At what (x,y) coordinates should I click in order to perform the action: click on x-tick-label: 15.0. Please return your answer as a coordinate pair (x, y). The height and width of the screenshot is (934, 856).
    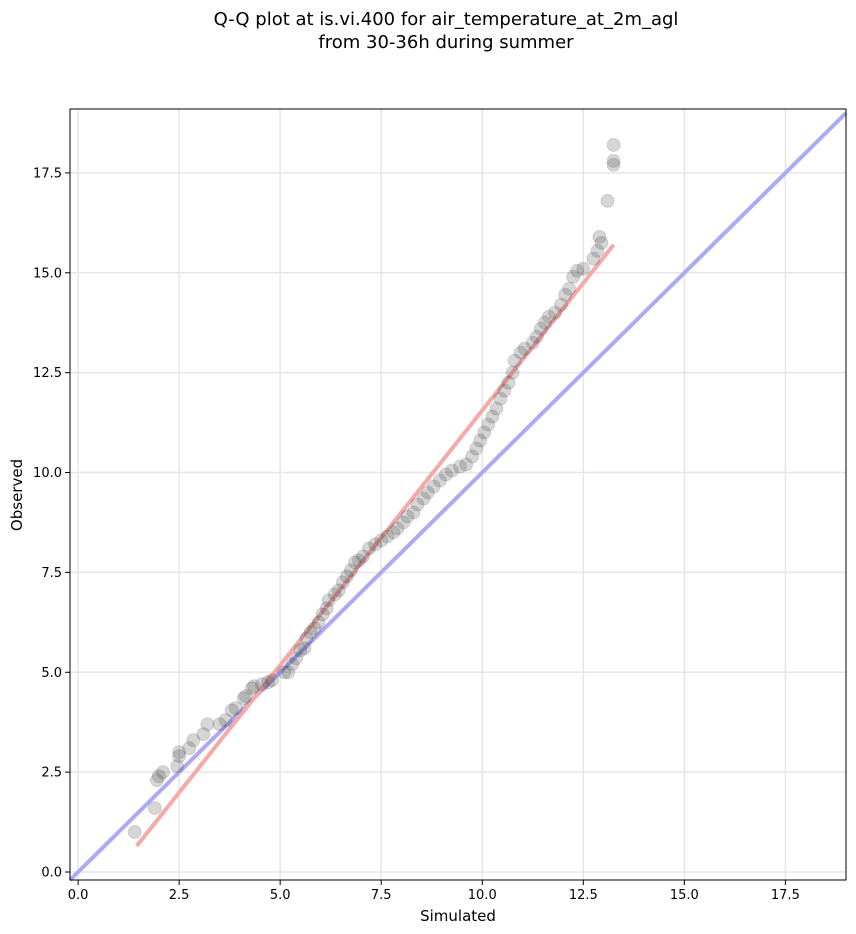
    Looking at the image, I should click on (684, 895).